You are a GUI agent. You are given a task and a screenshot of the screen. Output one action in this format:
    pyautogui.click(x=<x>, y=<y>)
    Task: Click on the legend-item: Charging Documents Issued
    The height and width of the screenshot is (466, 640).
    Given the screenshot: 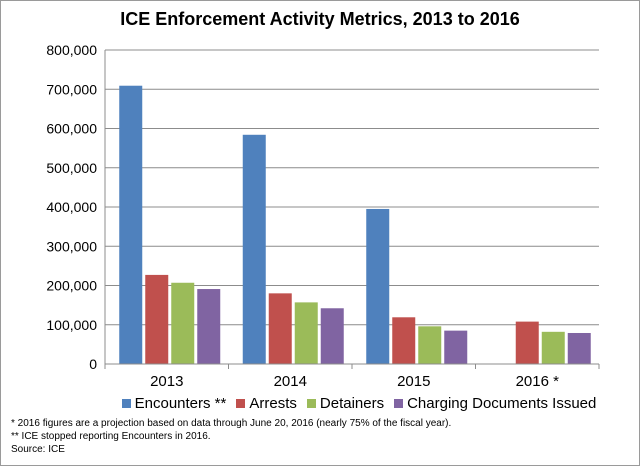 What is the action you would take?
    pyautogui.click(x=495, y=403)
    